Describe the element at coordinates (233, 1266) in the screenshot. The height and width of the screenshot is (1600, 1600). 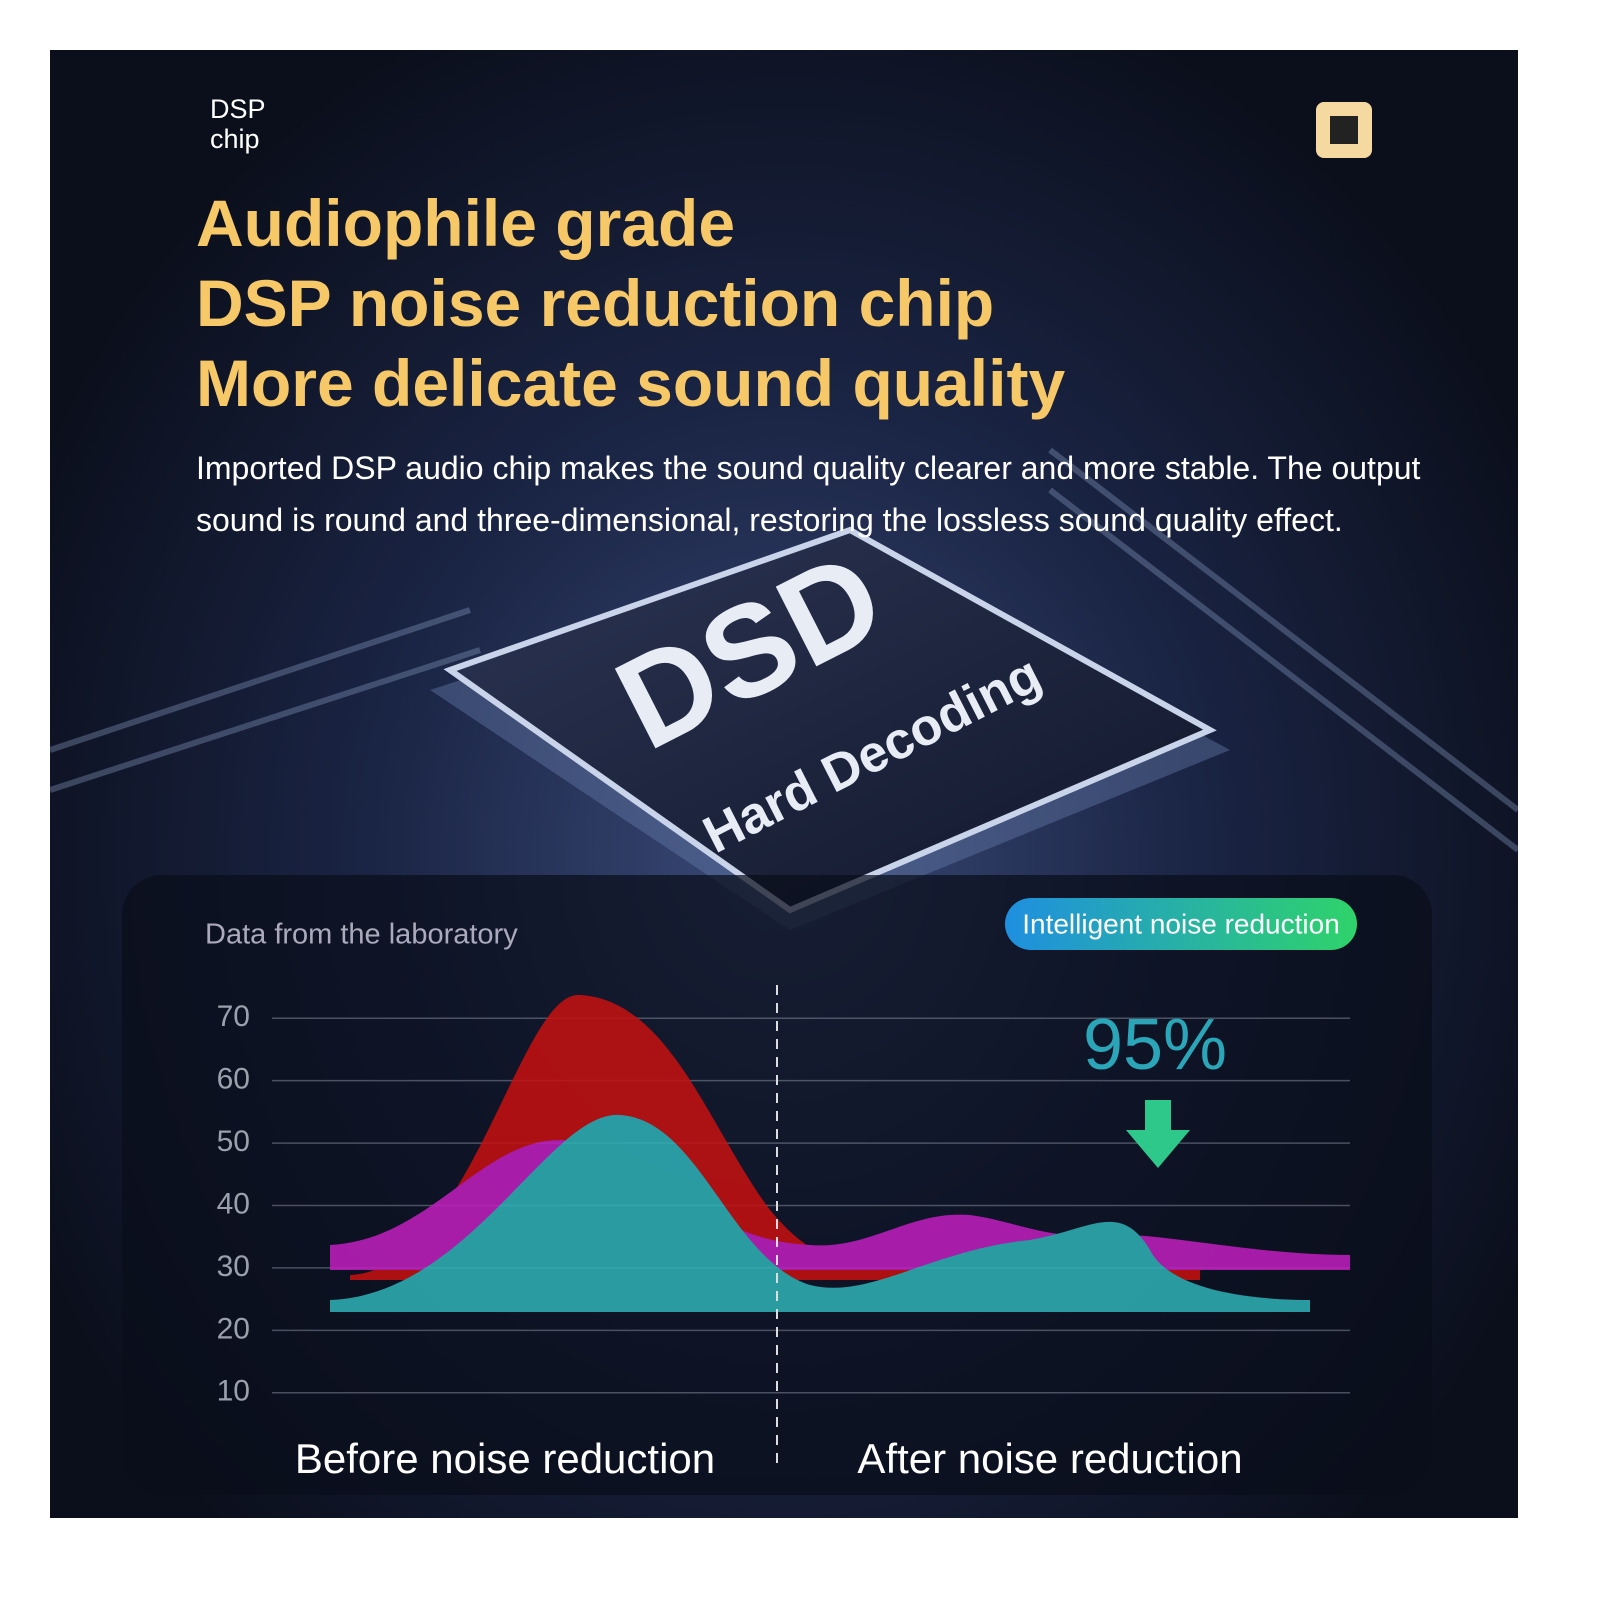
I see `y-tick-label: 30` at that location.